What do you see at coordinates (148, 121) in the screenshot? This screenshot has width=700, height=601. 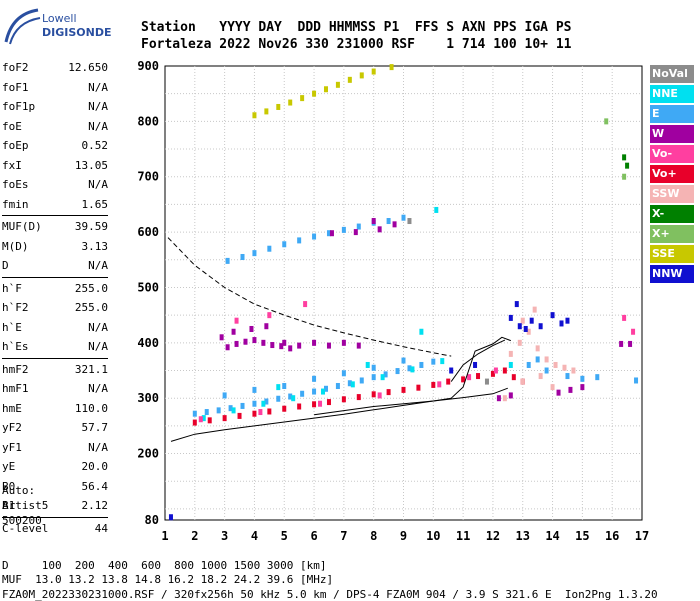 I see `y-tick-label: 800` at bounding box center [148, 121].